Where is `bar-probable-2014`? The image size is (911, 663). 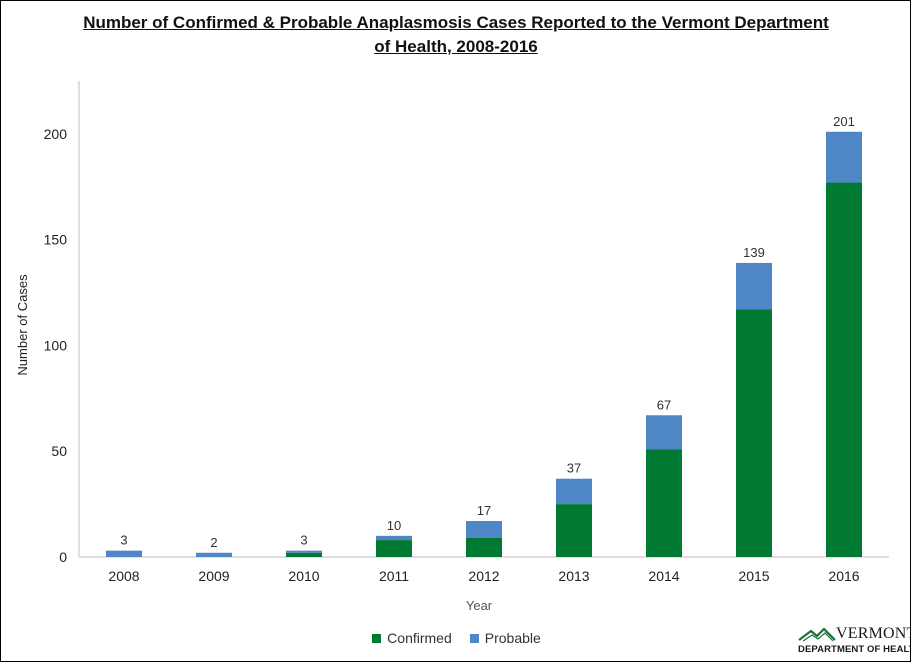
bar-probable-2014 is located at coordinates (664, 432).